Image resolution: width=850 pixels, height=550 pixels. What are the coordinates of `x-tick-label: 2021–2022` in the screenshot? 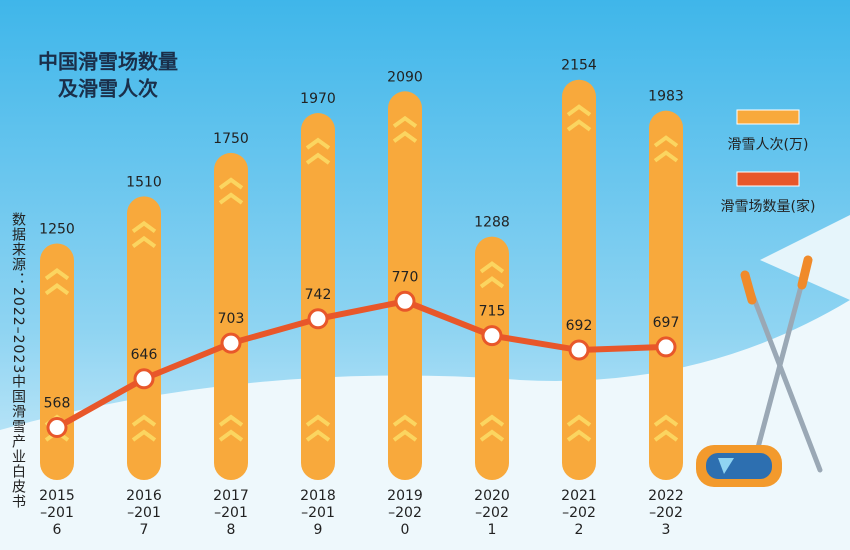 It's located at (579, 513).